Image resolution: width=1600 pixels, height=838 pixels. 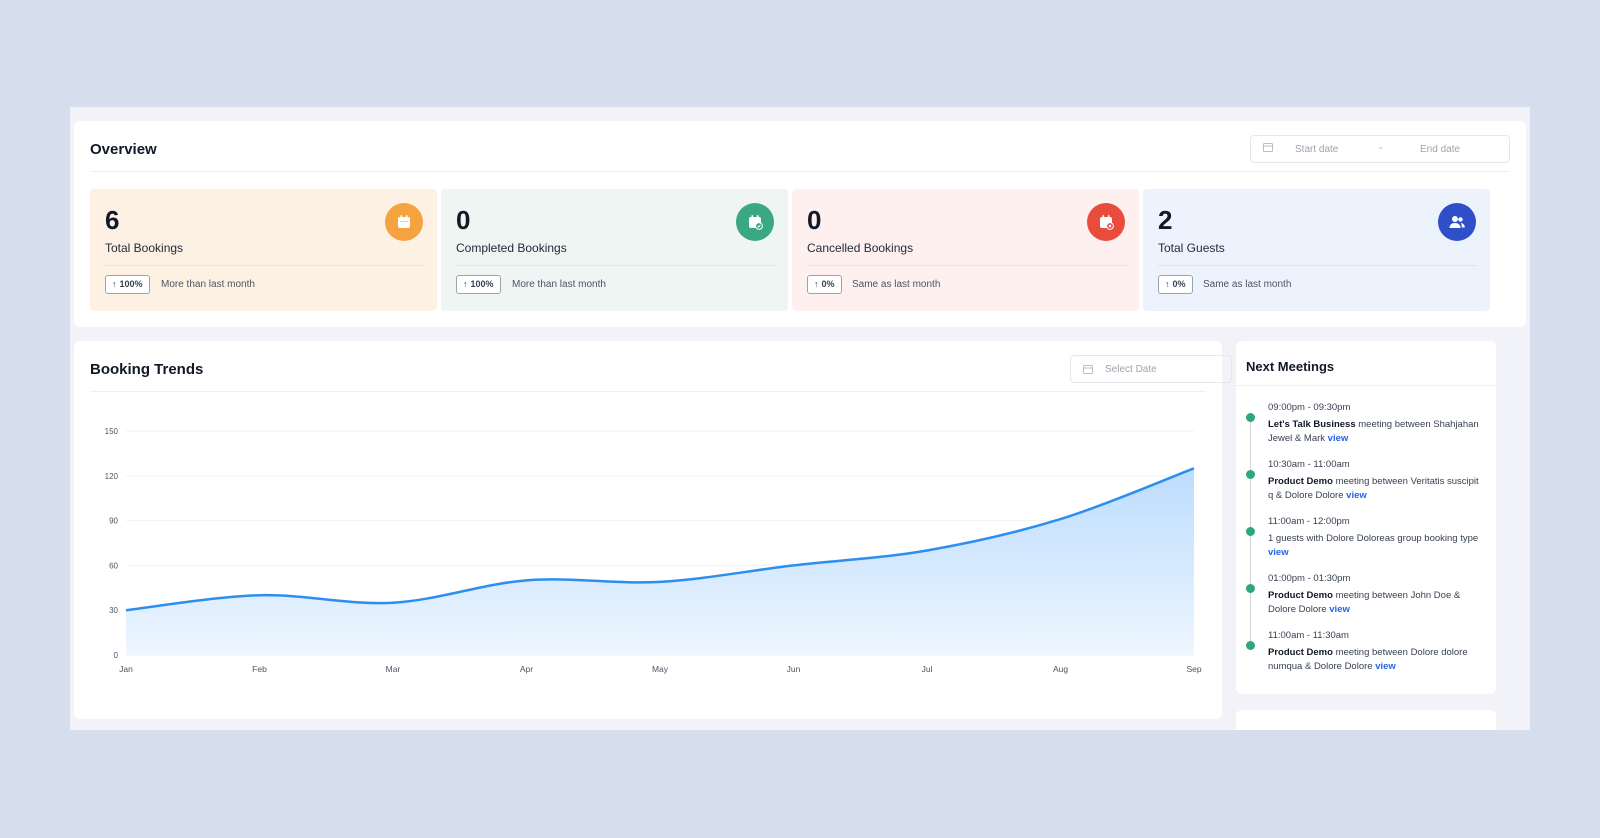 What do you see at coordinates (1131, 369) in the screenshot?
I see `select-date-placeholder: Select Date` at bounding box center [1131, 369].